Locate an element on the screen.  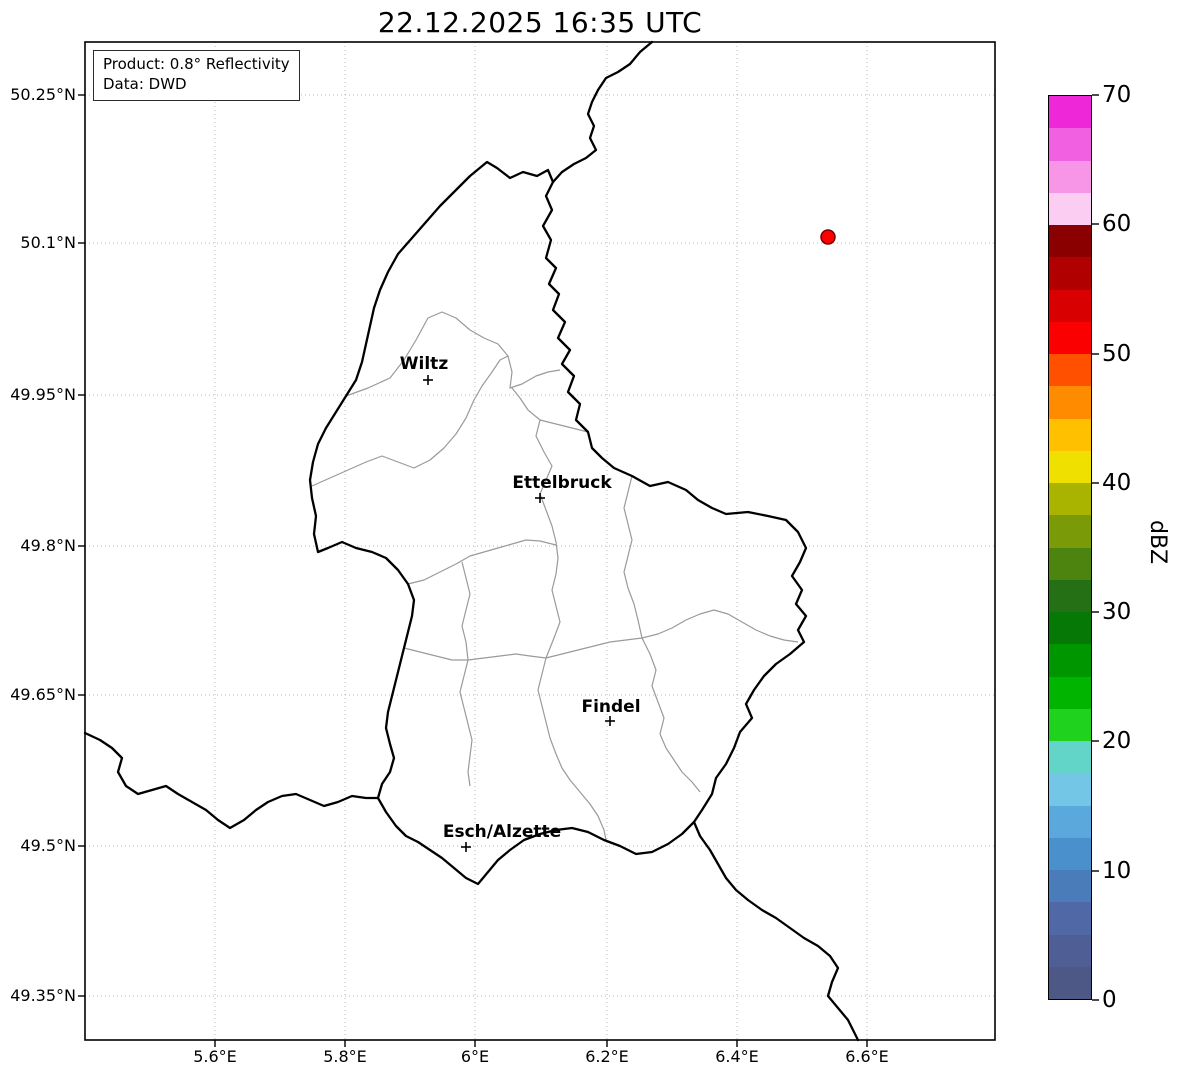
colorbar-axis-label: dBZ is located at coordinates (1157, 542).